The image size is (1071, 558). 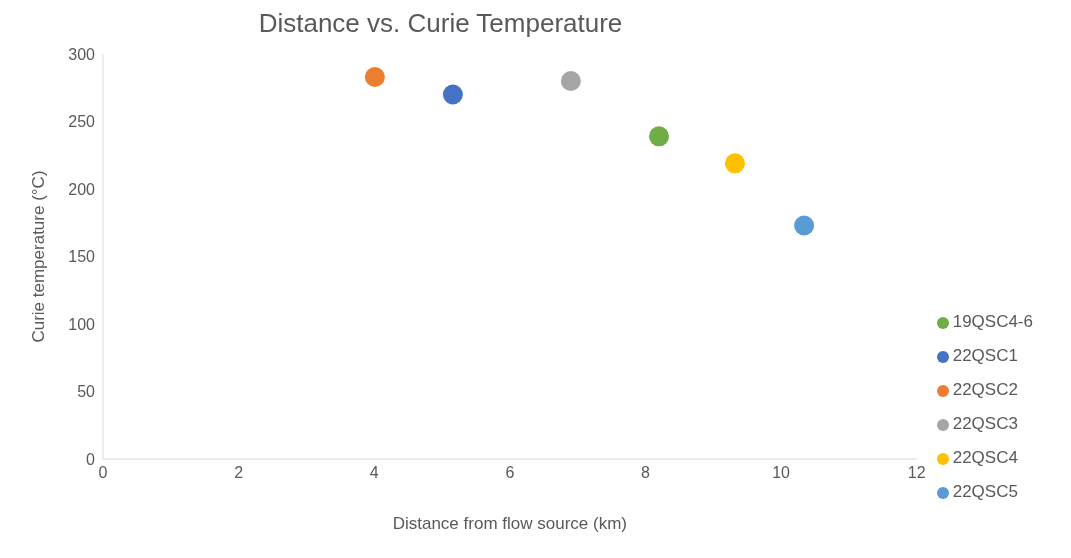 I want to click on legend-label: 19QSC4-6, so click(x=992, y=321).